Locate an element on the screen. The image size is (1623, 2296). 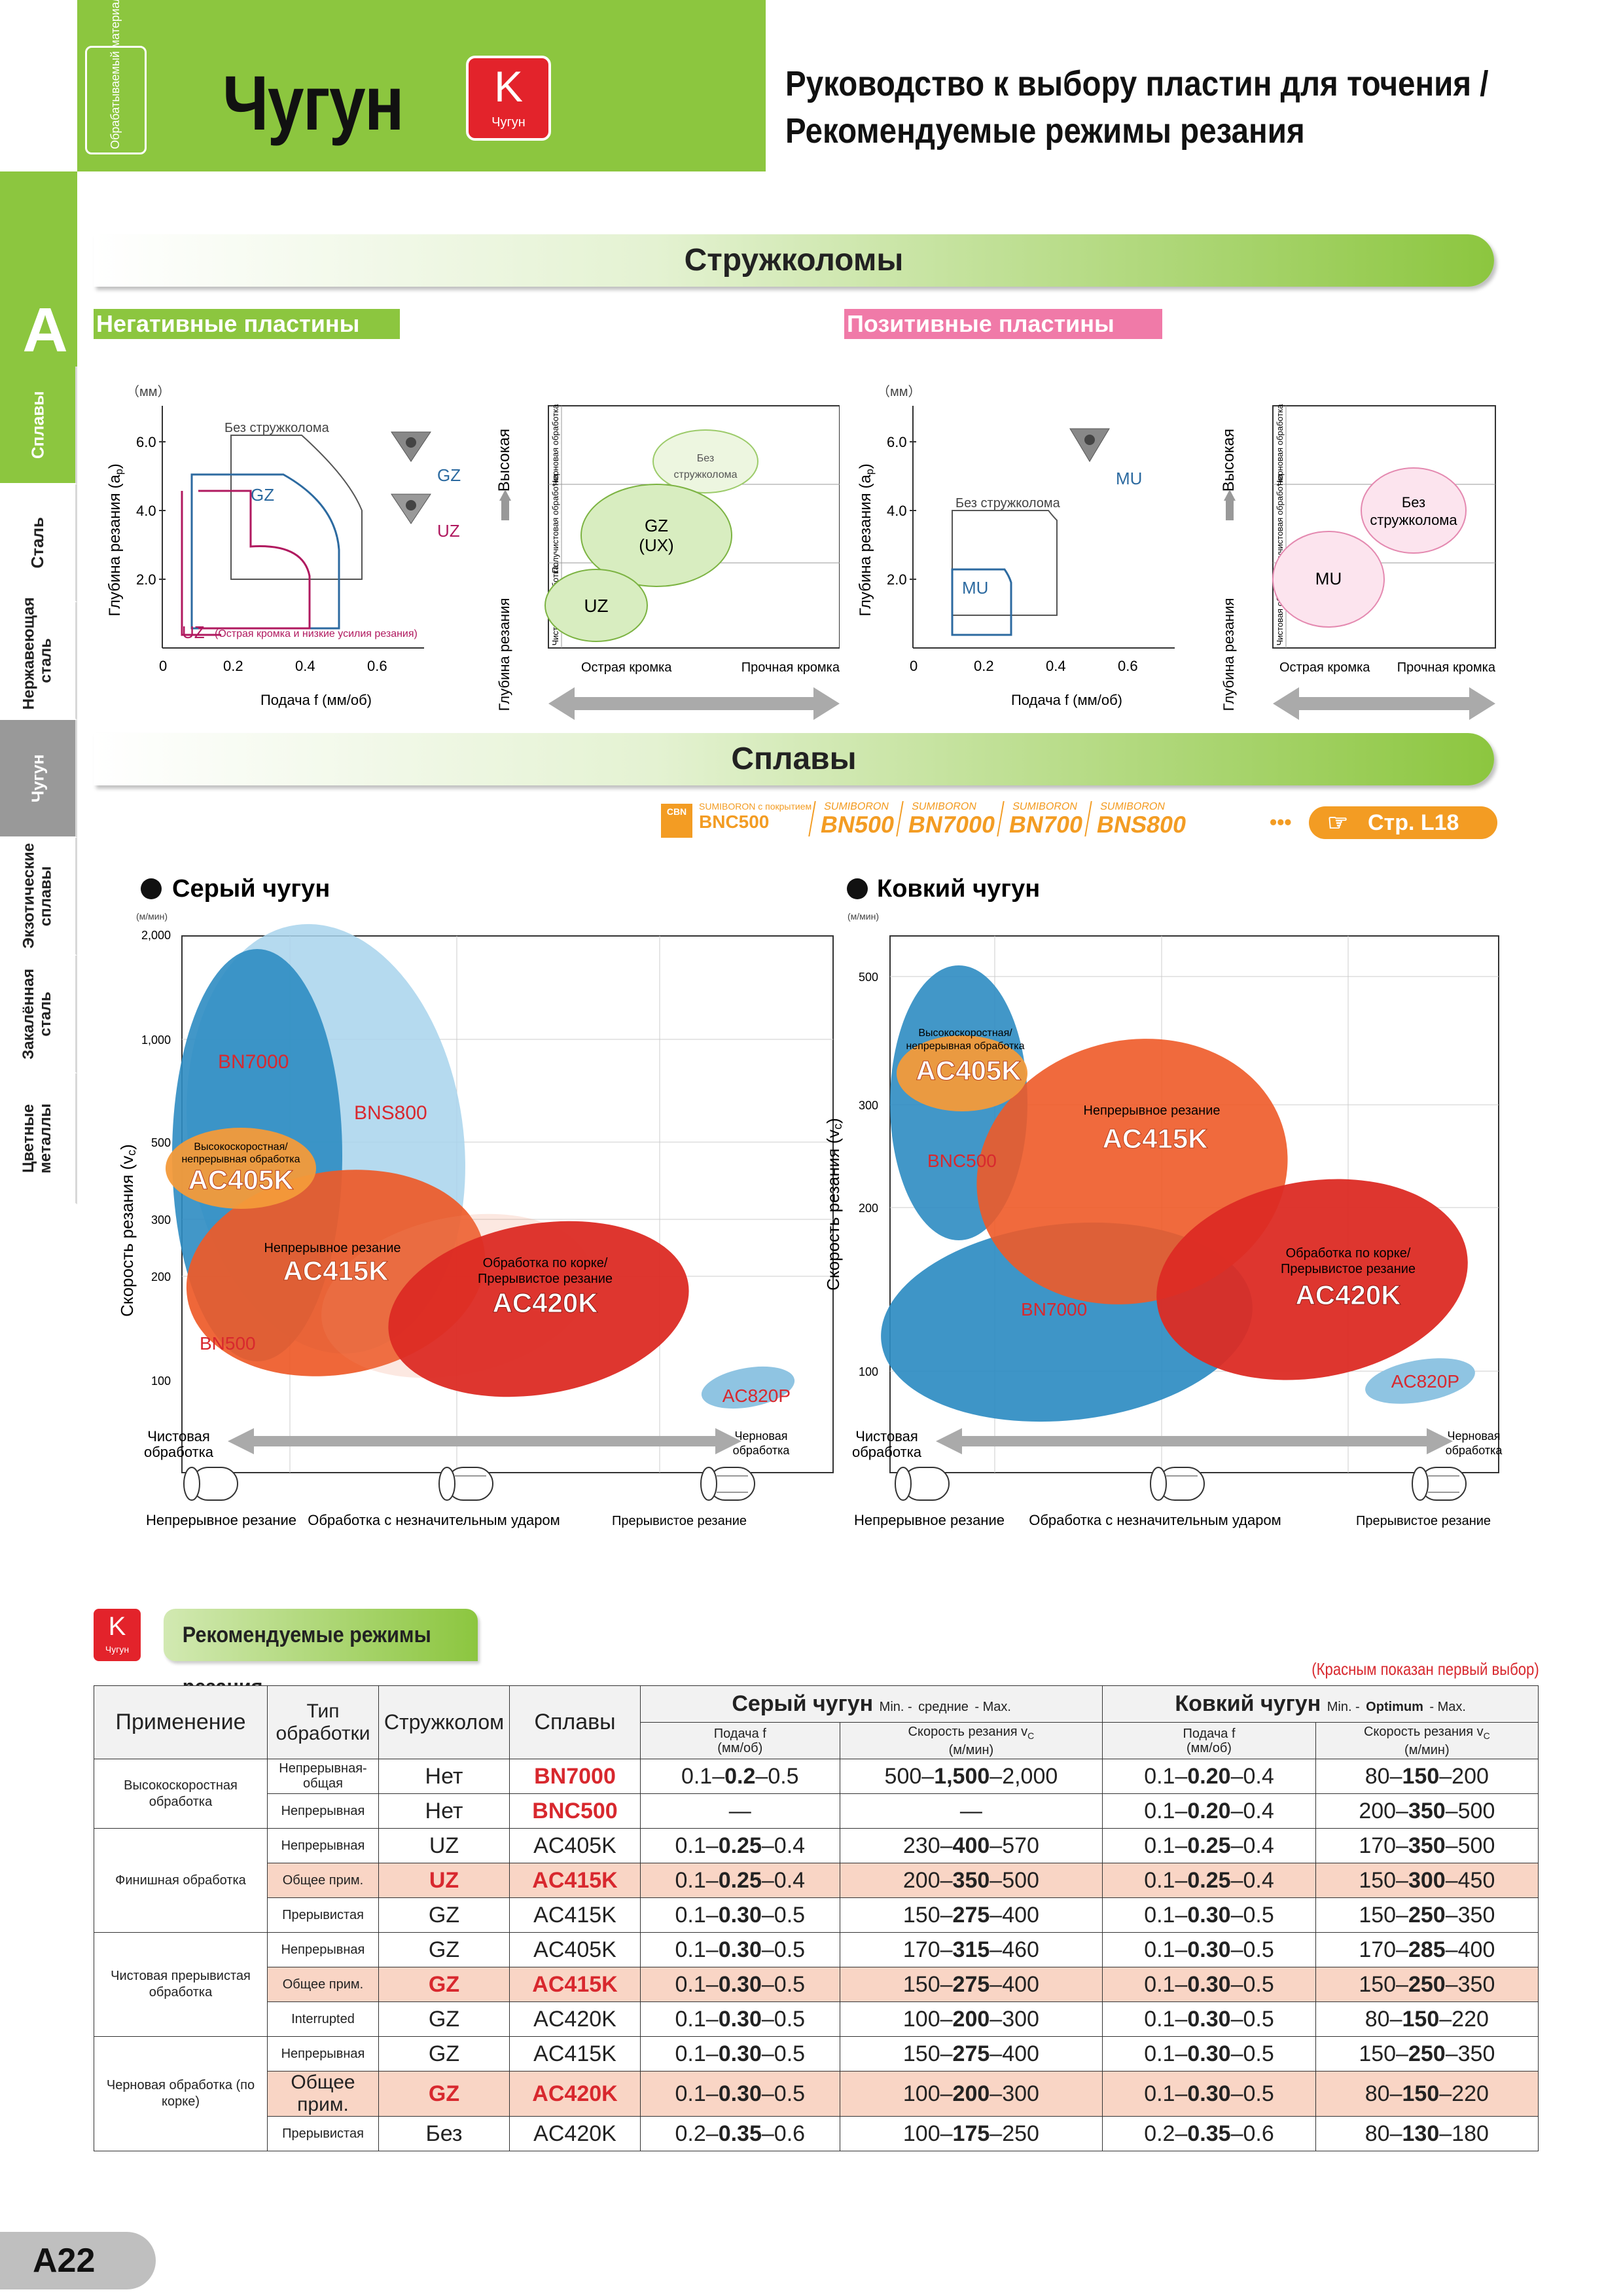
svg-text: Глубина резания is located at coordinates (1229, 654).